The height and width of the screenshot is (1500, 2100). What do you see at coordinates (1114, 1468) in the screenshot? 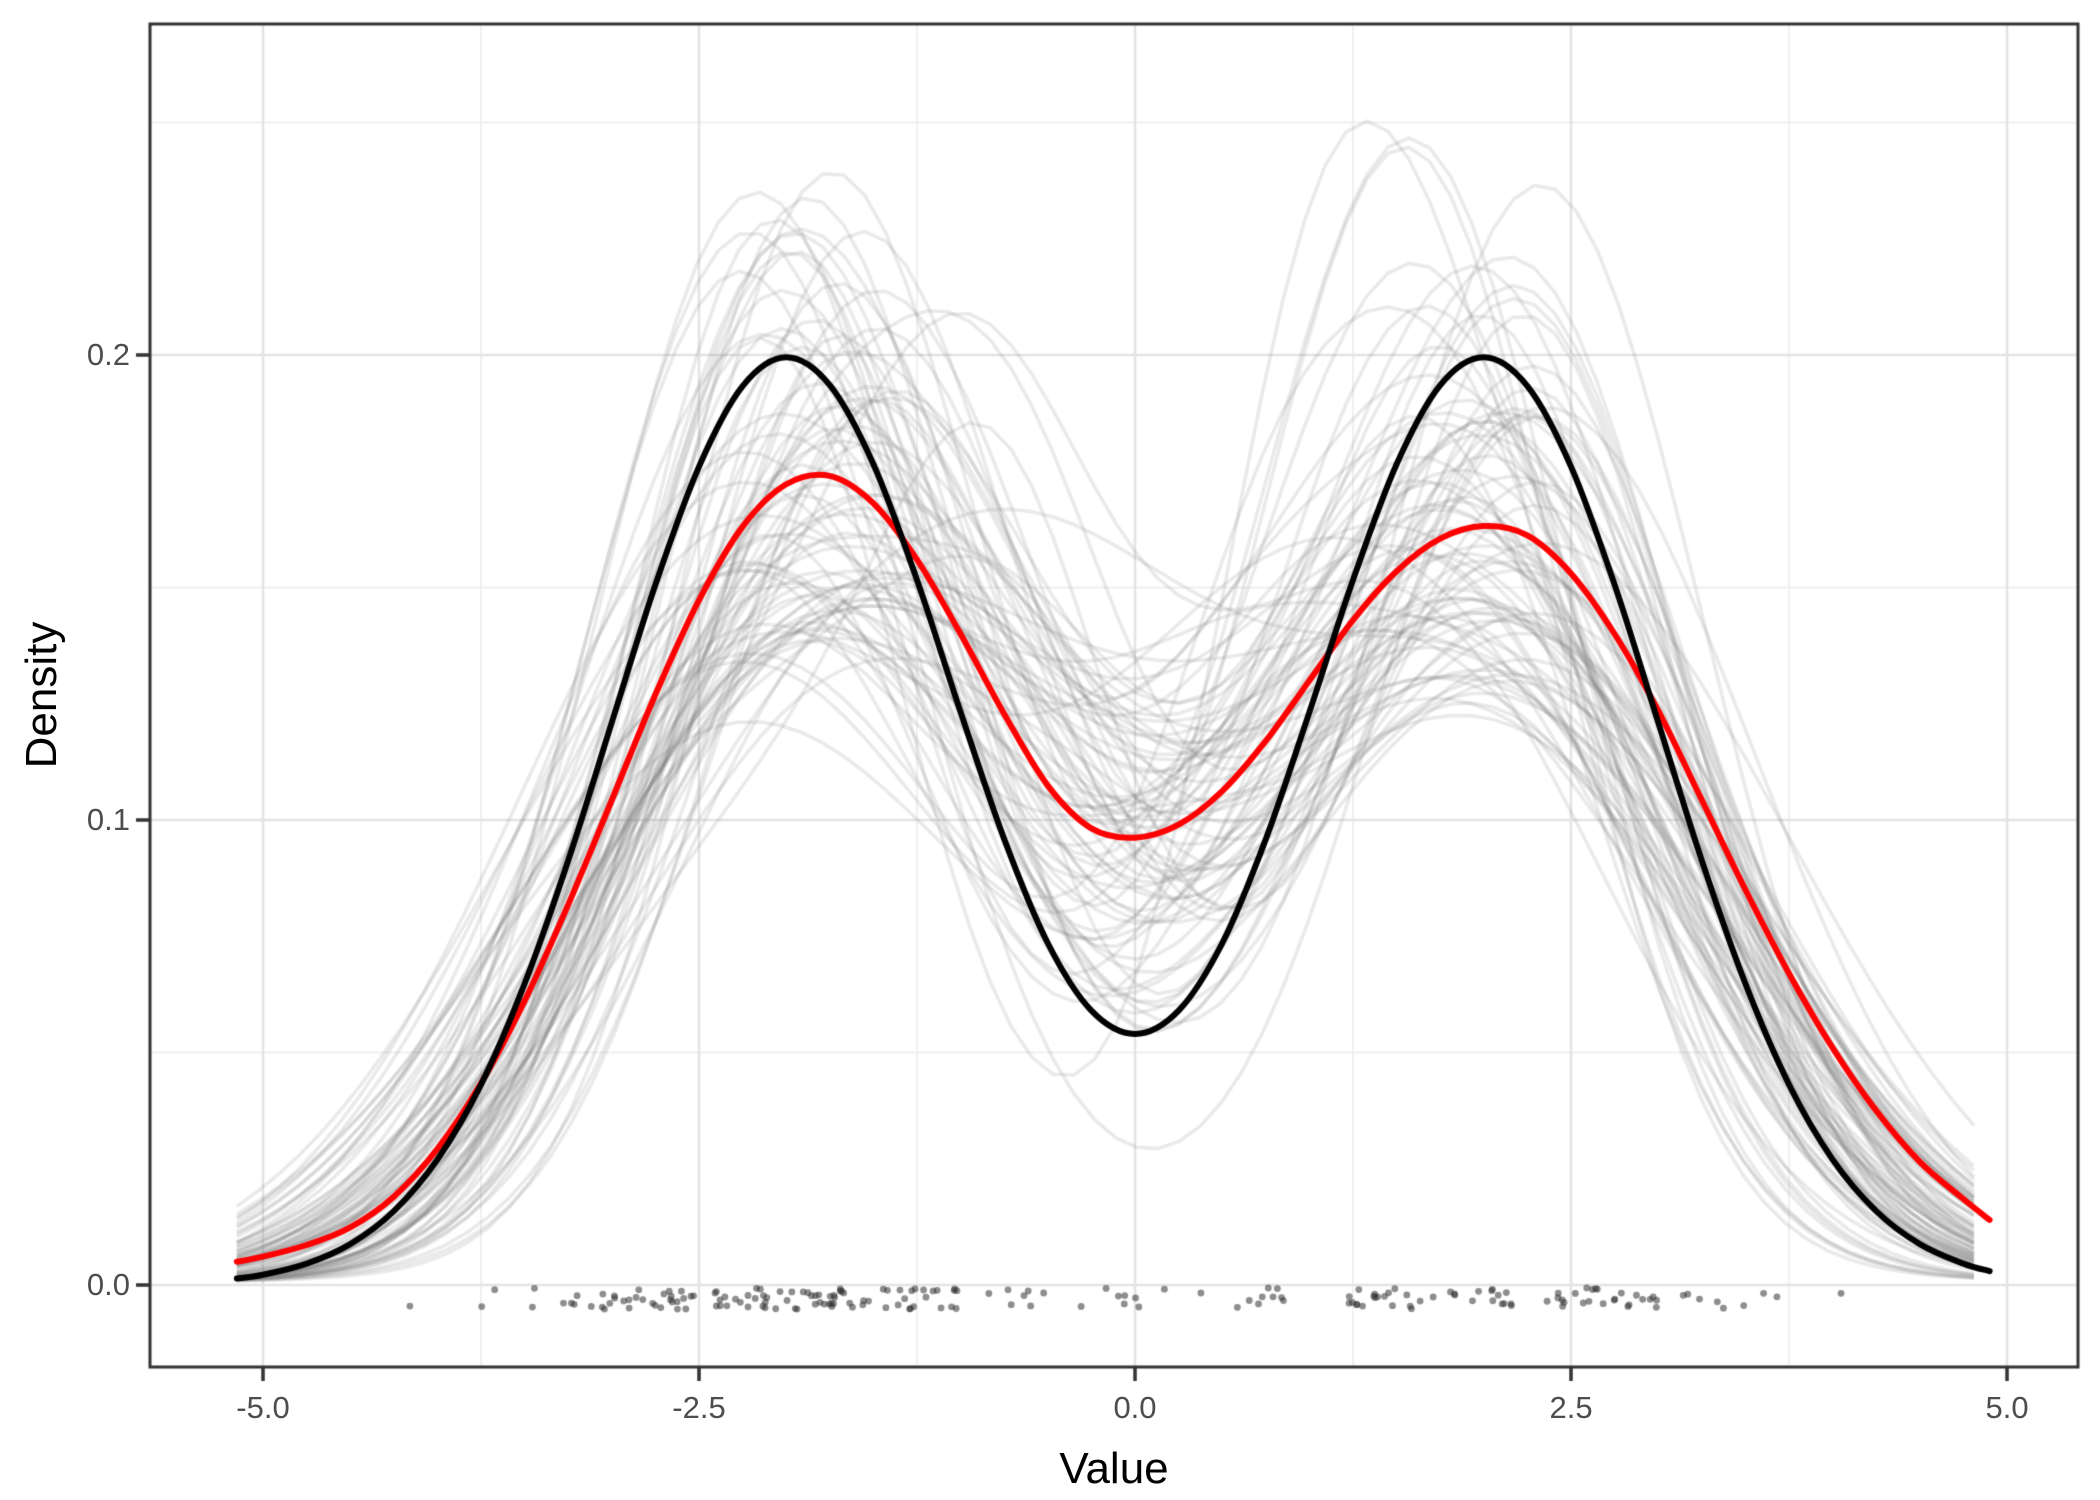
I see `x-axis-title: Value` at bounding box center [1114, 1468].